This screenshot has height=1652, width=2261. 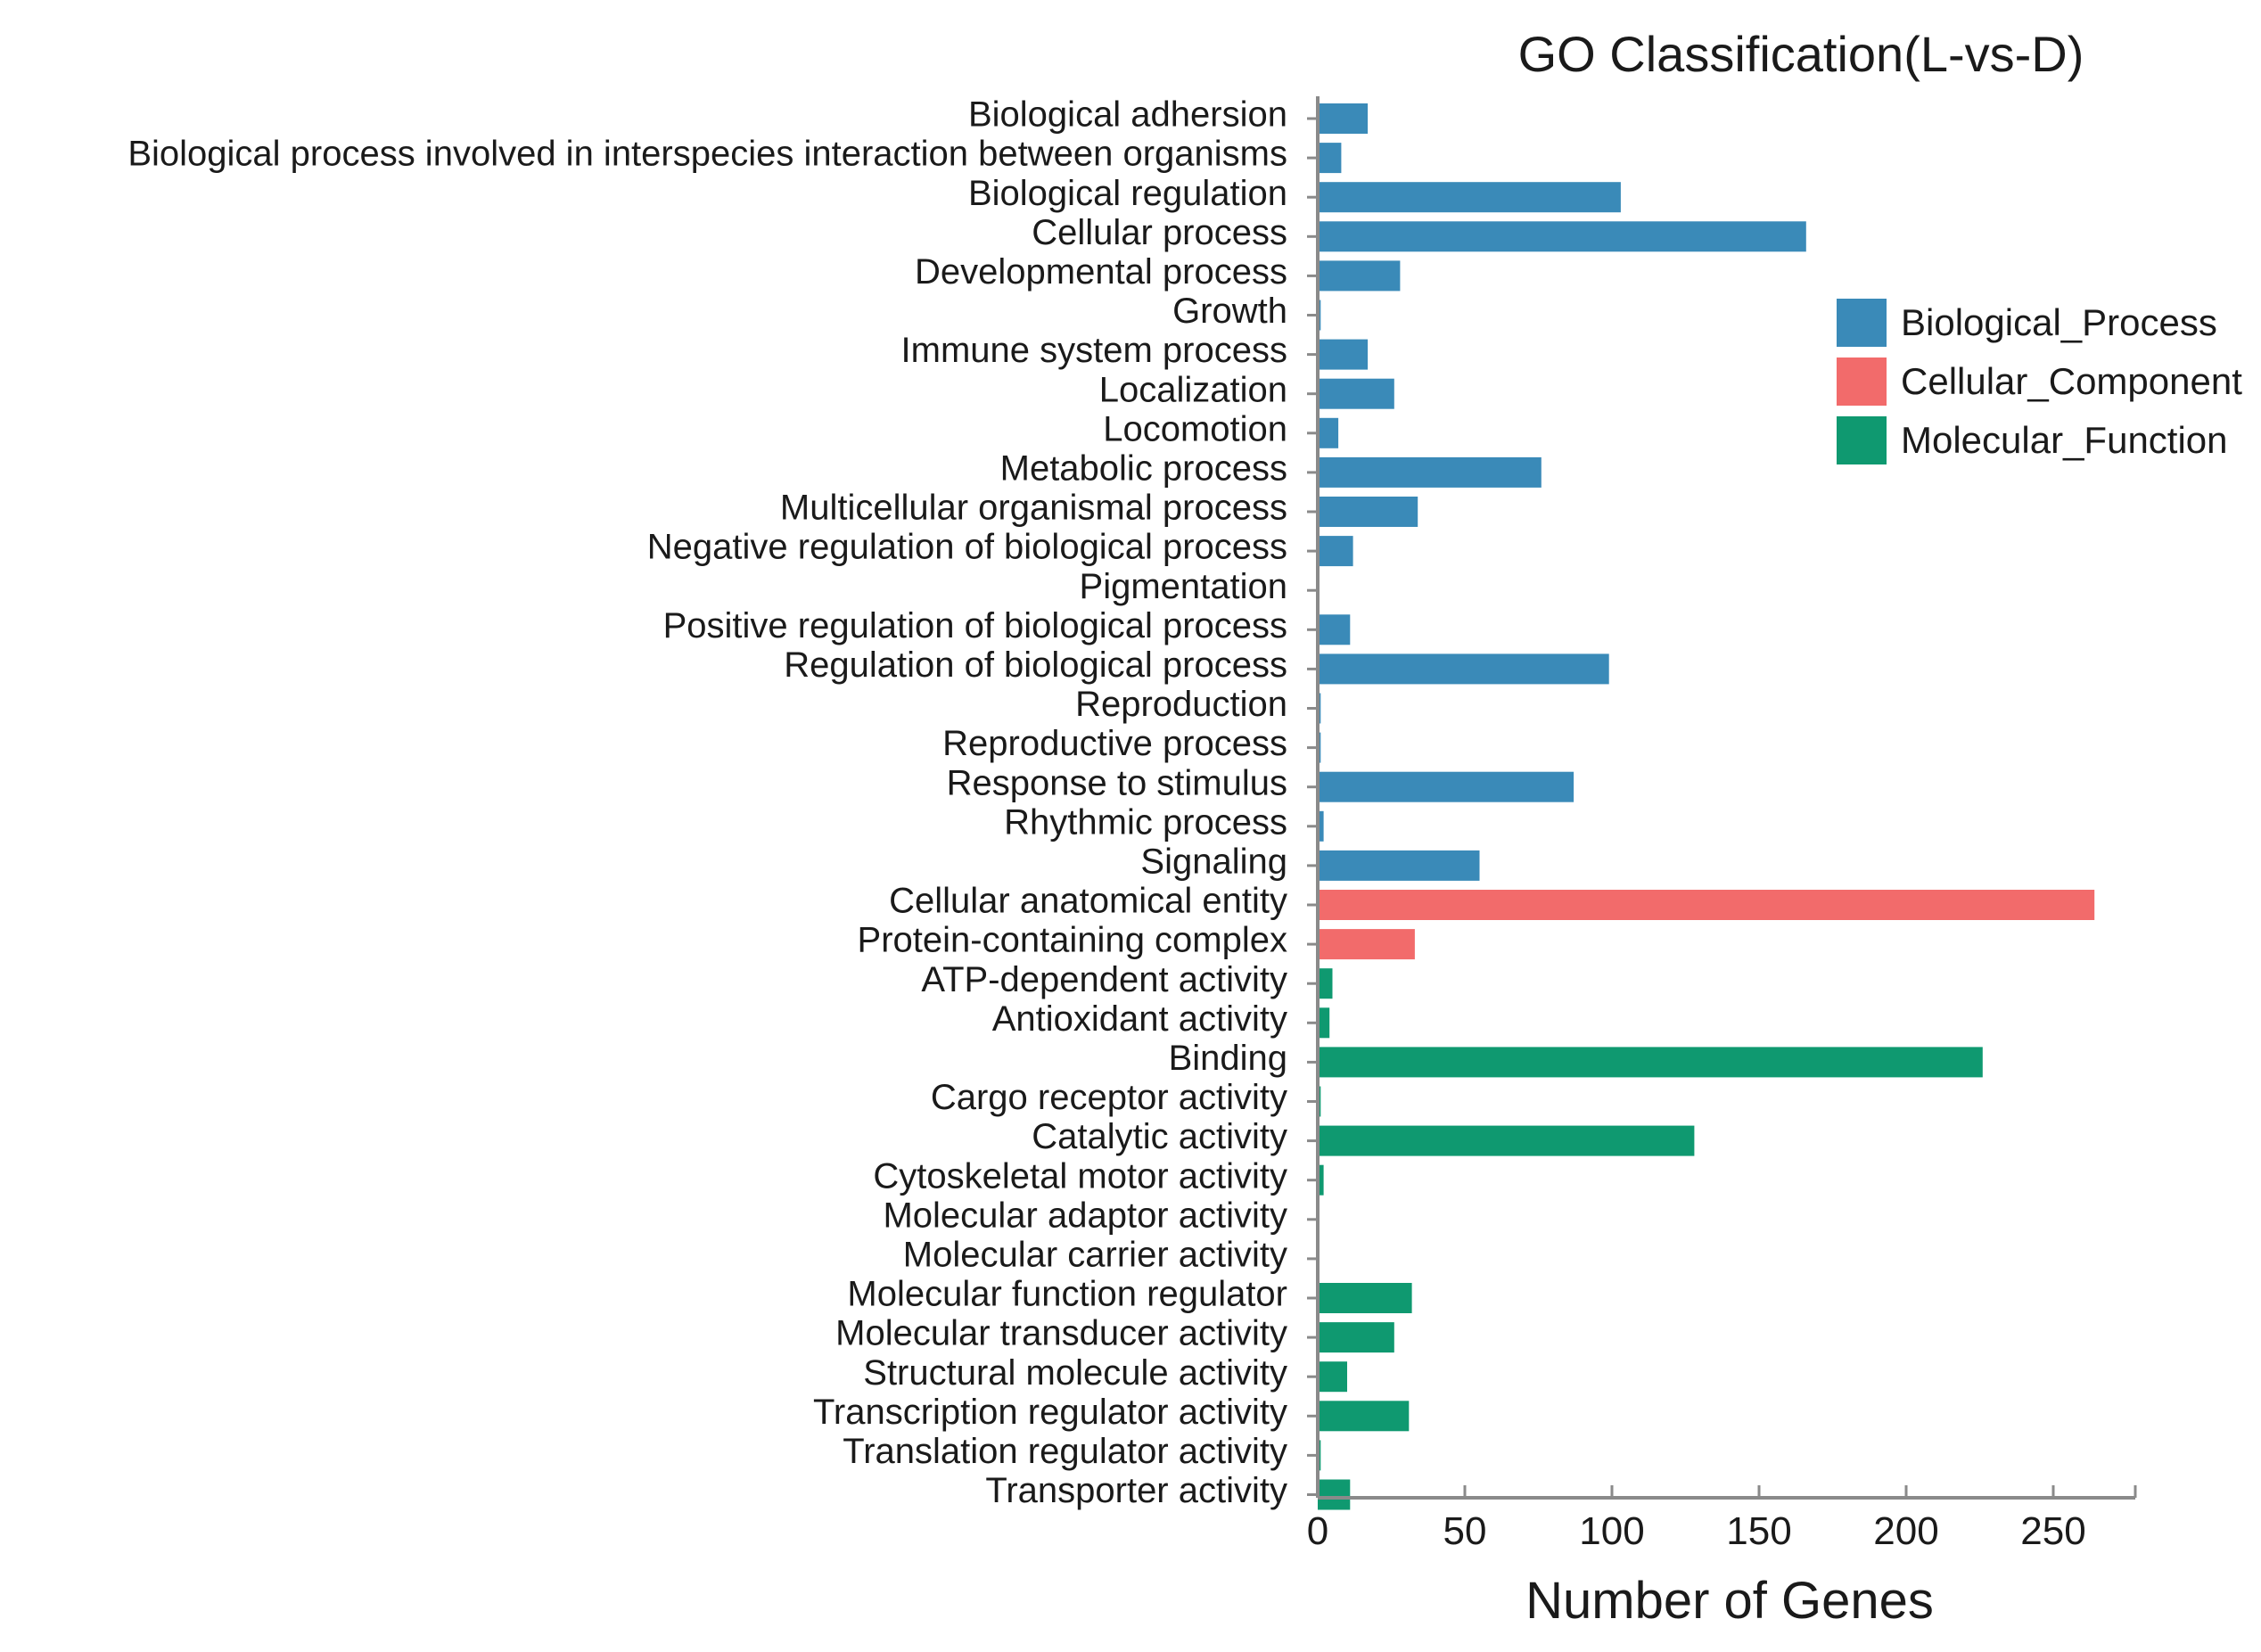 I want to click on legend-label: Molecular_Function, so click(x=2064, y=440).